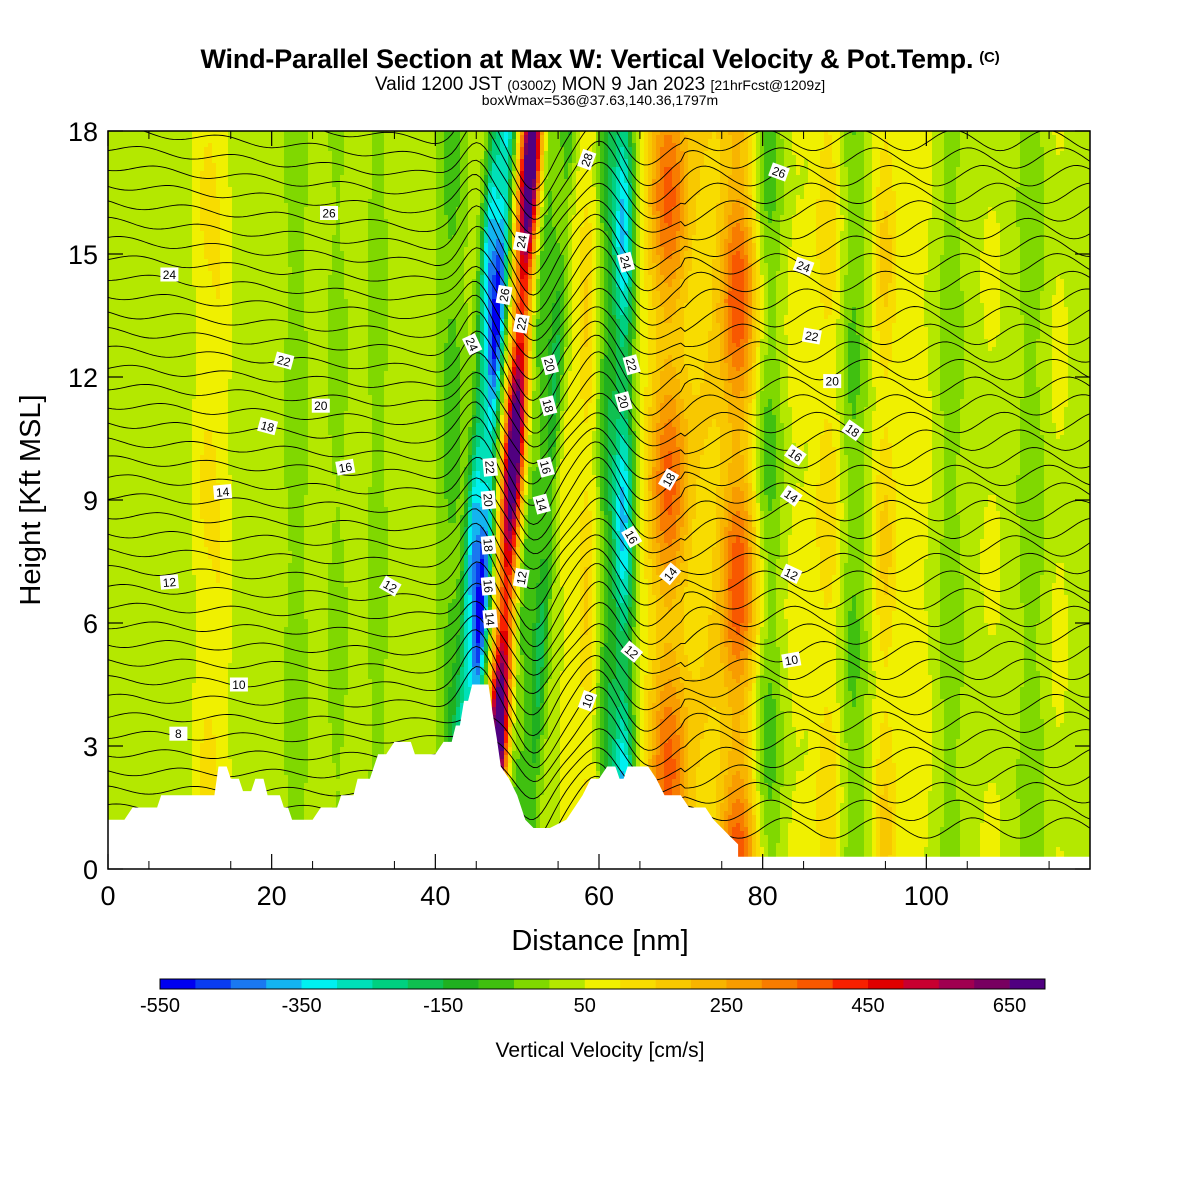 The image size is (1200, 1200). I want to click on colorbar-tick-label: -550, so click(160, 1006).